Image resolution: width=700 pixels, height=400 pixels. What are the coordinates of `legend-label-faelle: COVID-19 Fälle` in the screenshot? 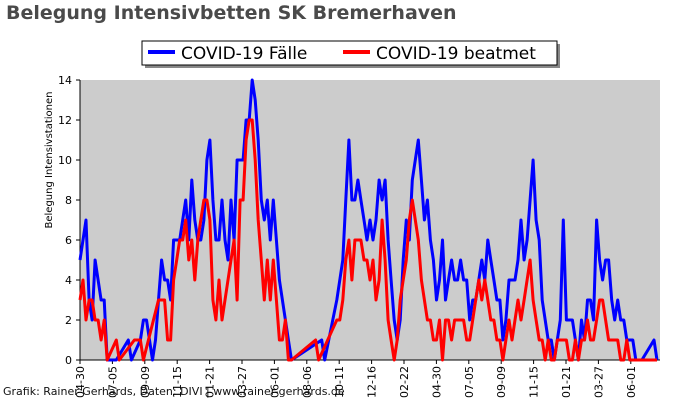 It's located at (244, 54).